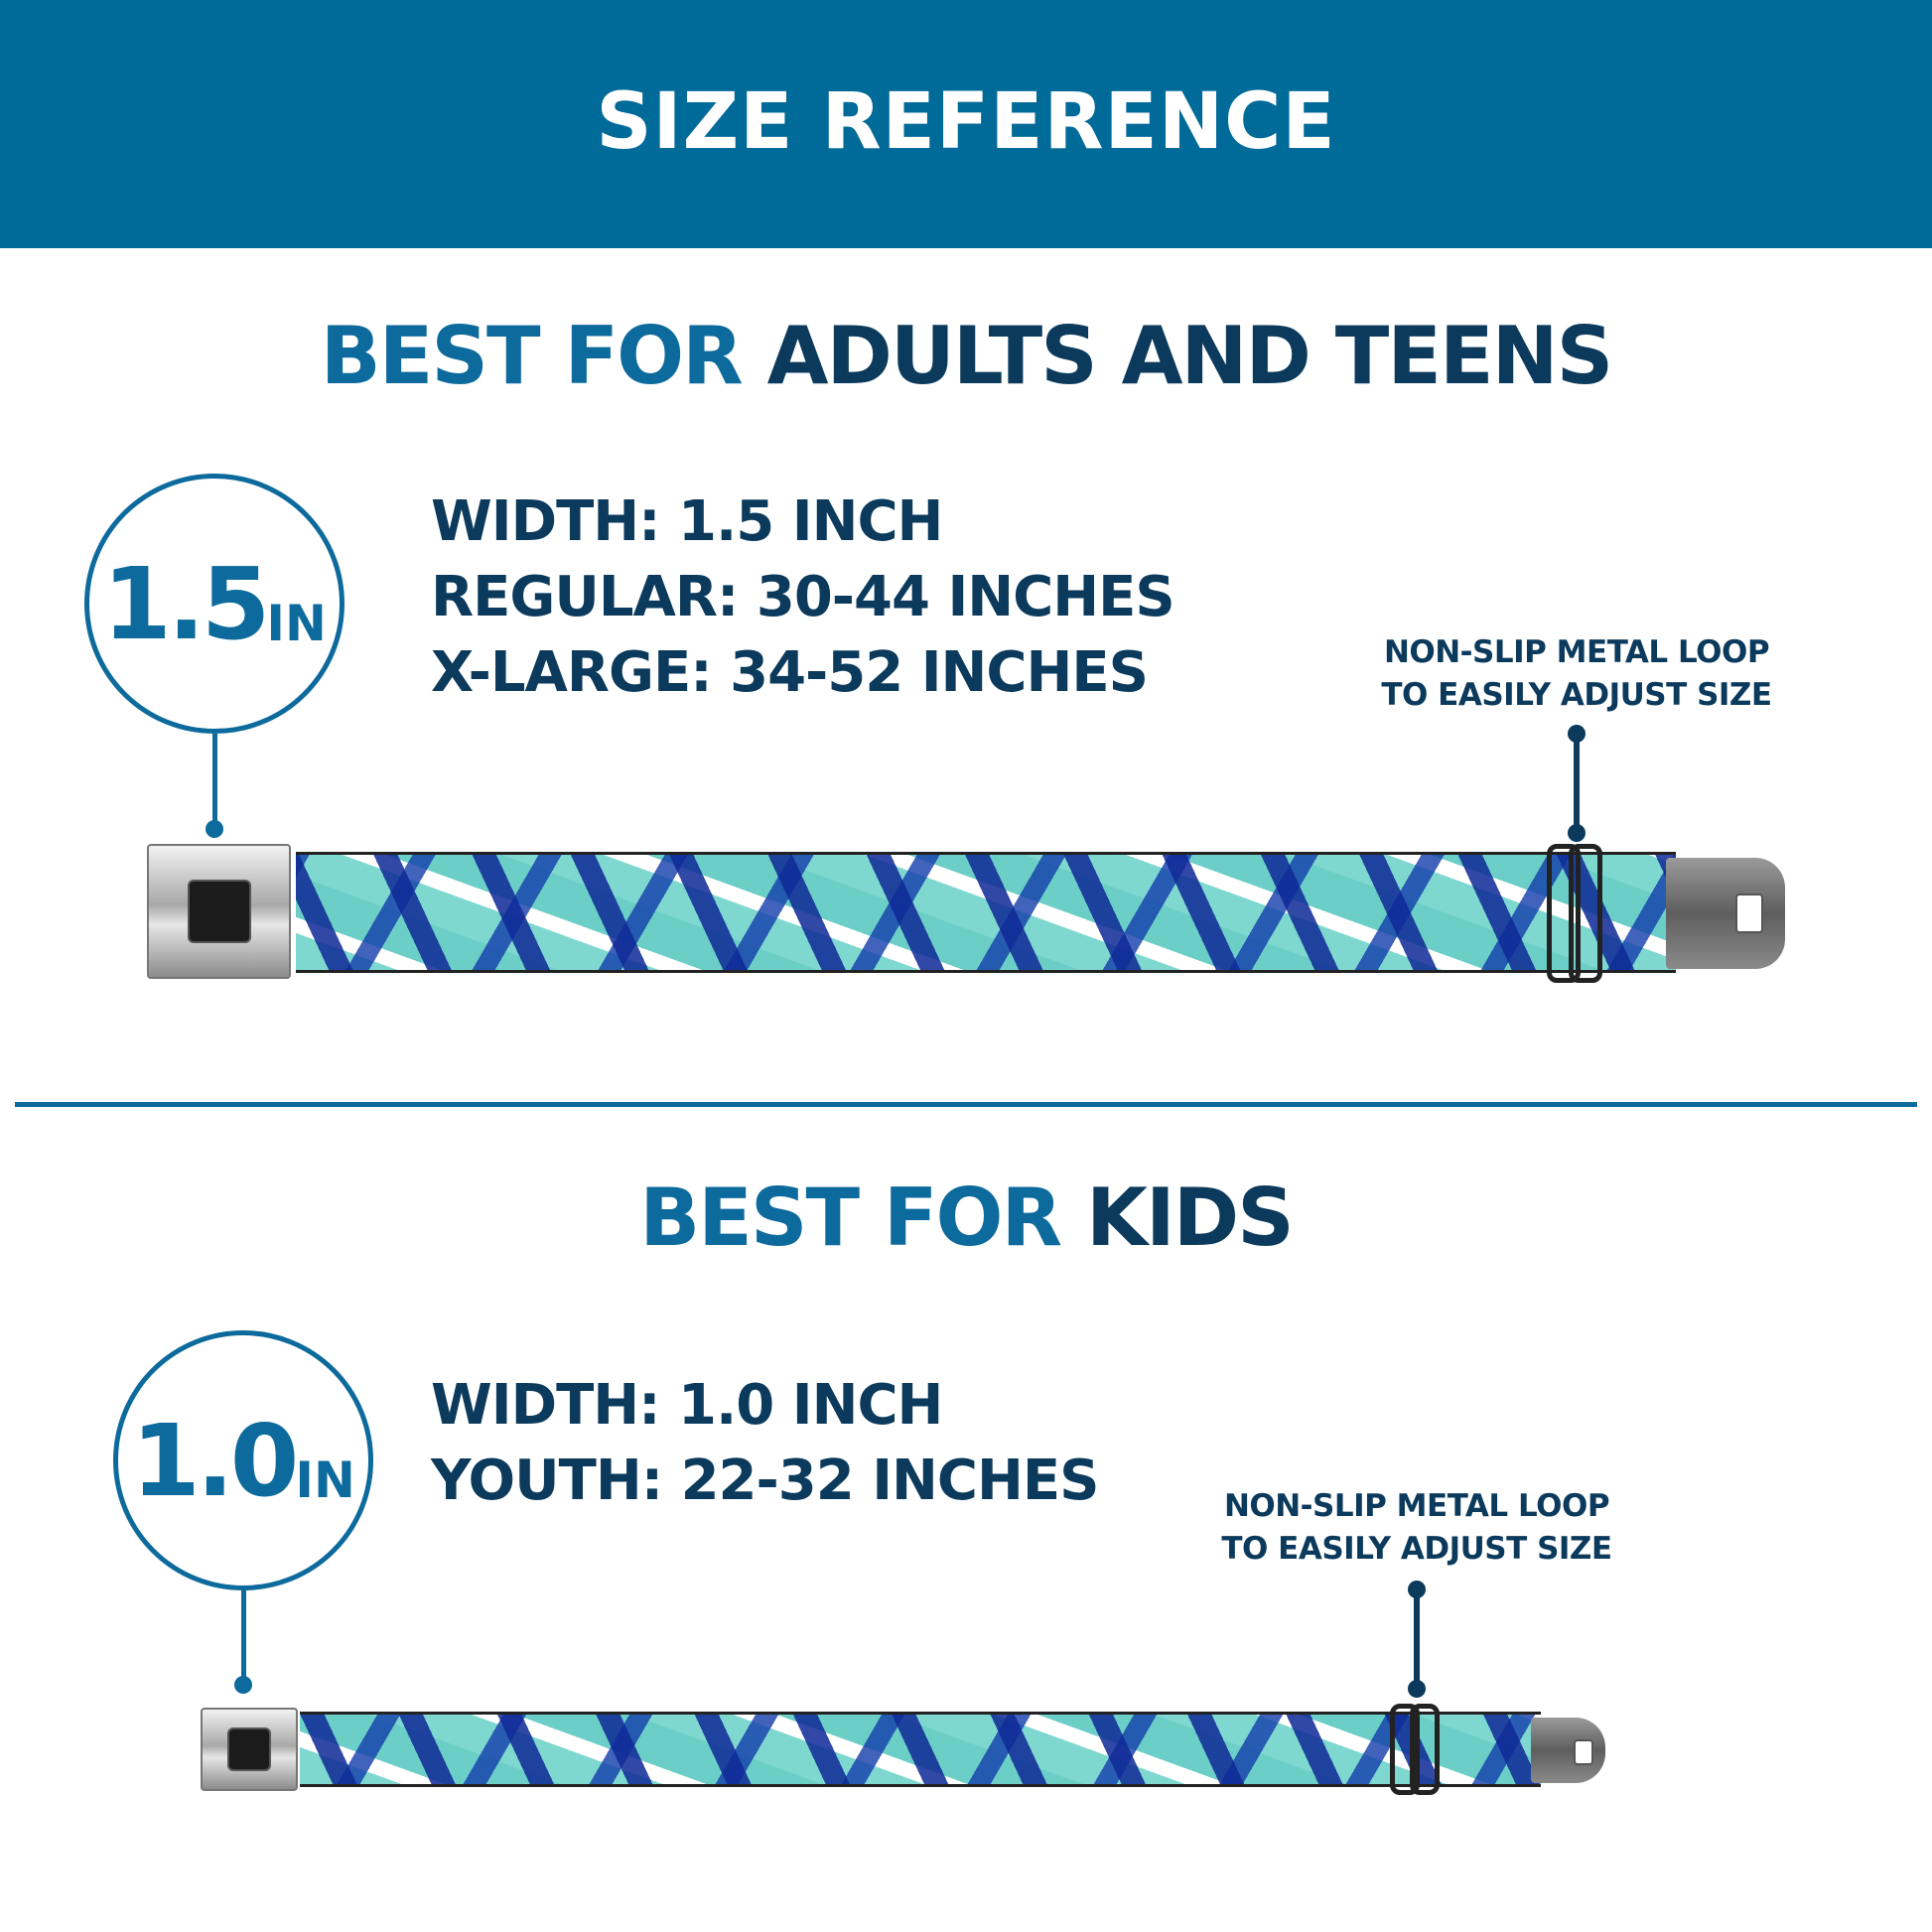 This screenshot has width=1932, height=1932. I want to click on spec-youth: YOUTH: 22-32 INCHES, so click(765, 1481).